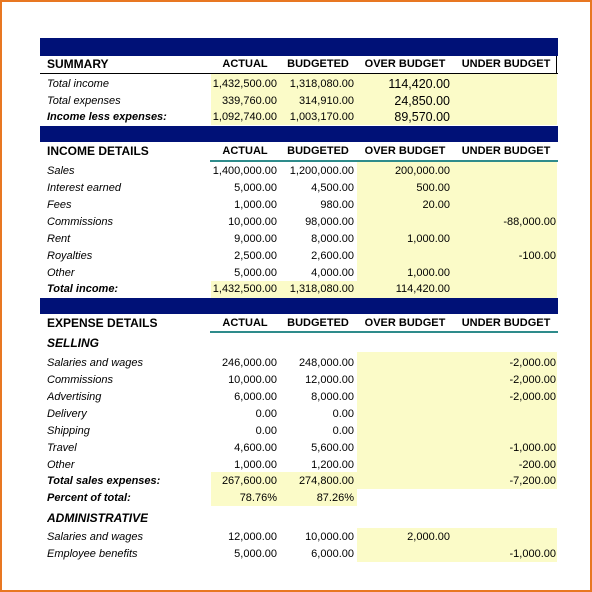 This screenshot has height=592, width=592. I want to click on actual-cell: 1,092,740.00, so click(244, 117).